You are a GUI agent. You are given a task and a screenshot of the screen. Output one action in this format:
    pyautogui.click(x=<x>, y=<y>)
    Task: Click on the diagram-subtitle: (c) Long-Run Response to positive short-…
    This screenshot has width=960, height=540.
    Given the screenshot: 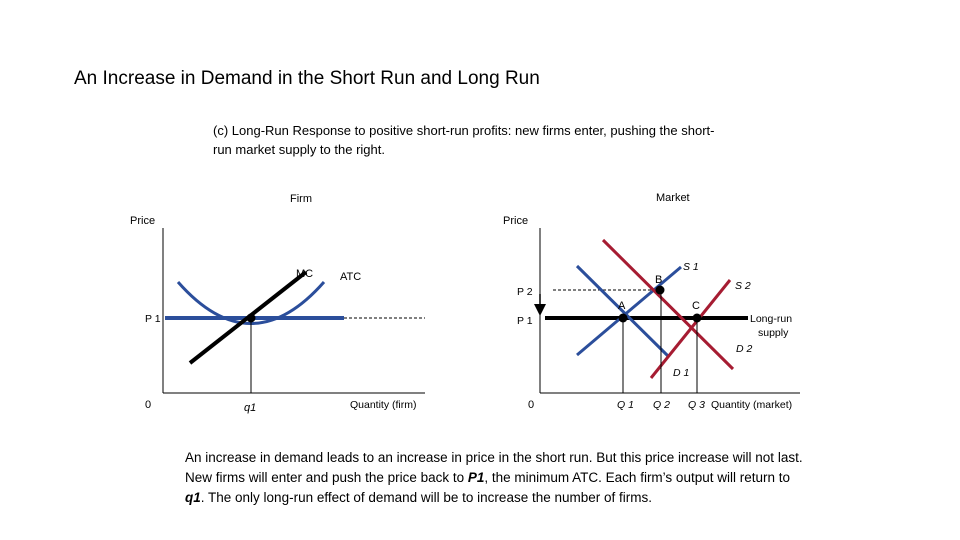 What is the action you would take?
    pyautogui.click(x=464, y=140)
    